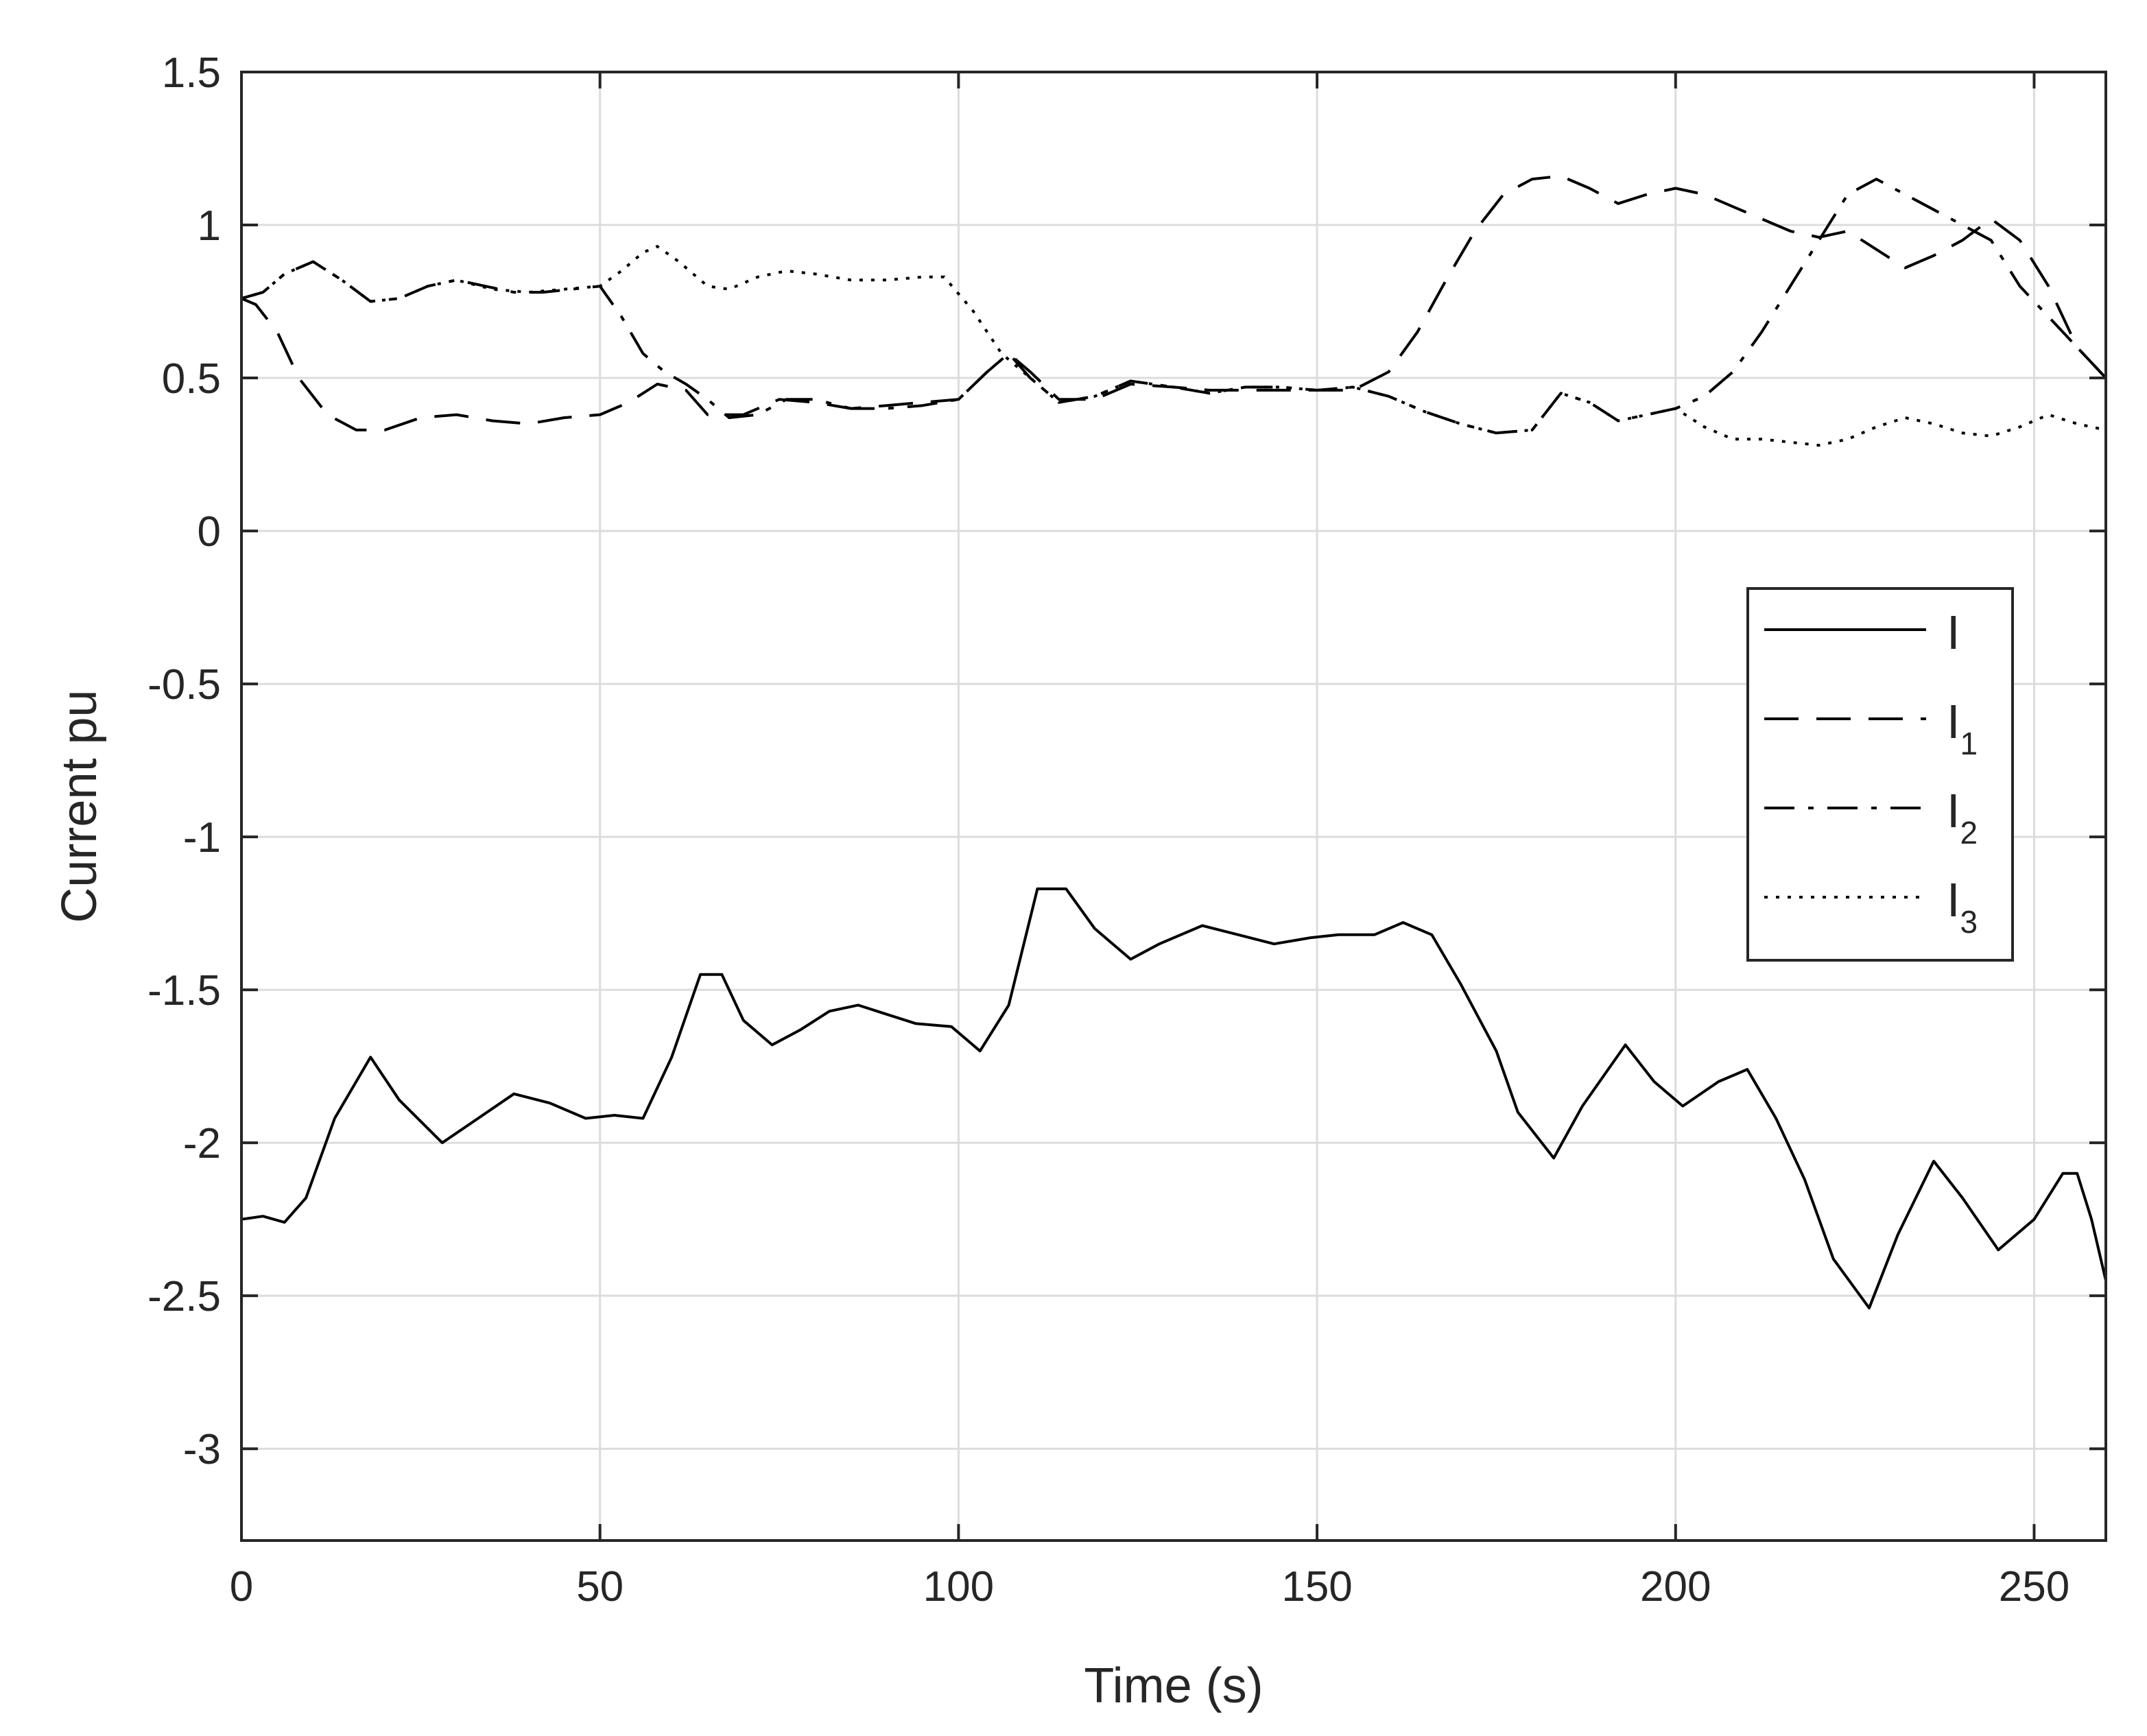  I want to click on y-tick-label: 0.5, so click(191, 379).